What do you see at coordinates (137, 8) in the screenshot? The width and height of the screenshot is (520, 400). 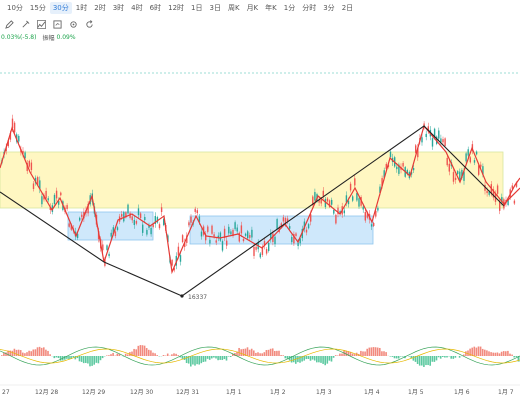 I see `timeframe-6: 4时` at bounding box center [137, 8].